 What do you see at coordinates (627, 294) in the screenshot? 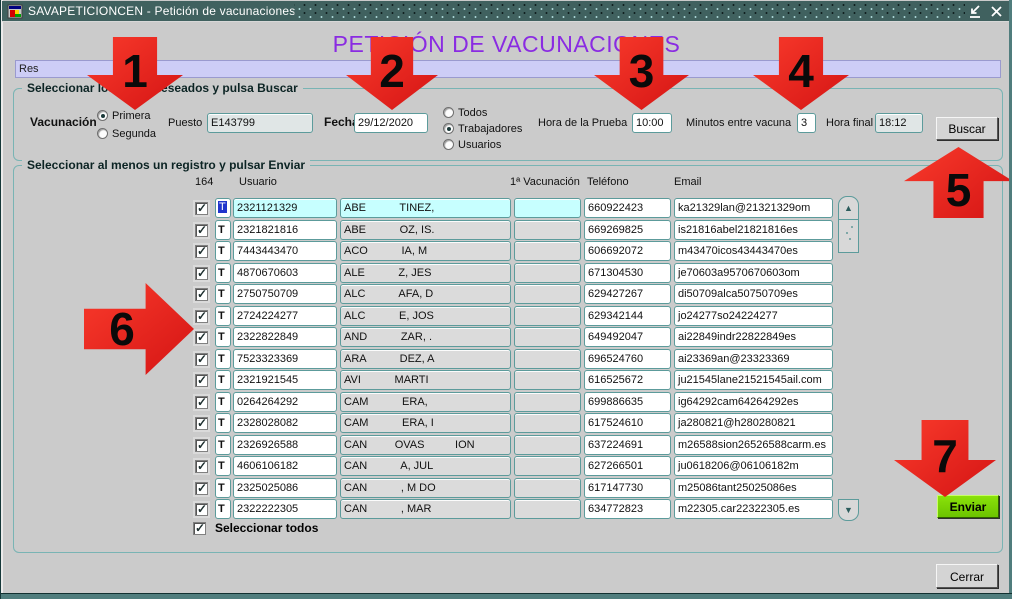
I see `row-telefono-field: 629427267` at bounding box center [627, 294].